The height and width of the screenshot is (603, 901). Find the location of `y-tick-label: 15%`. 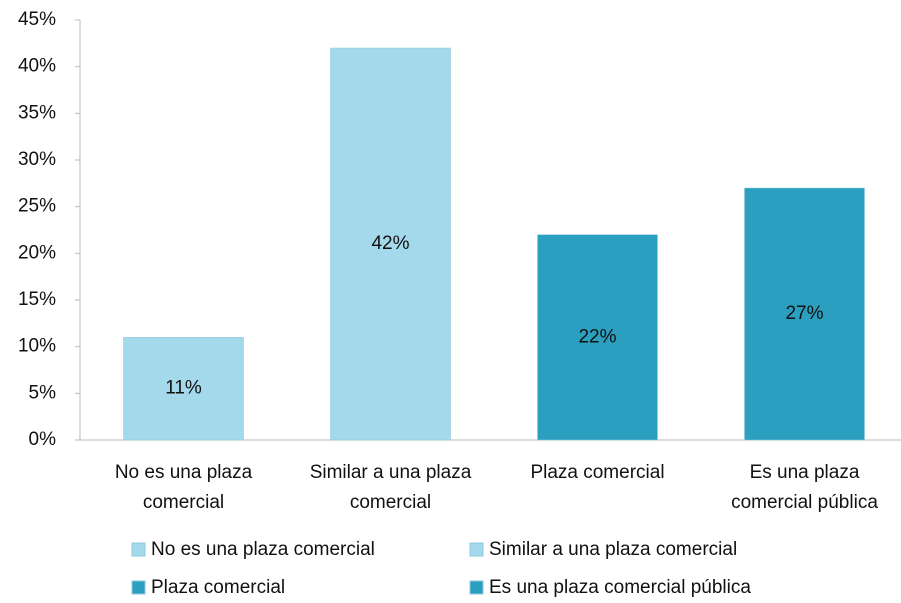

y-tick-label: 15% is located at coordinates (37, 299).